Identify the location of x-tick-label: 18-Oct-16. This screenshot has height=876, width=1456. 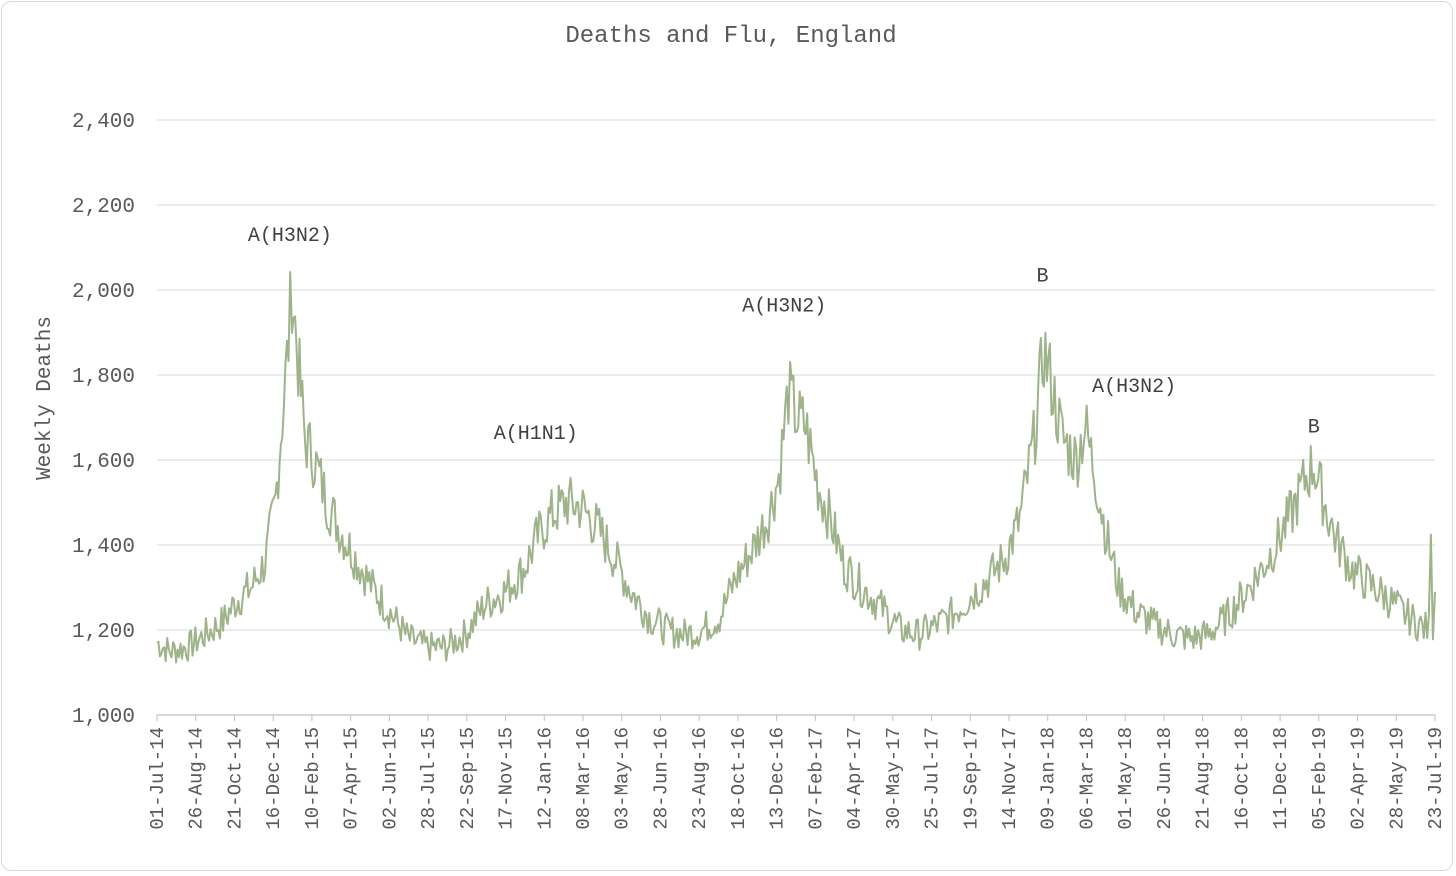
(739, 778).